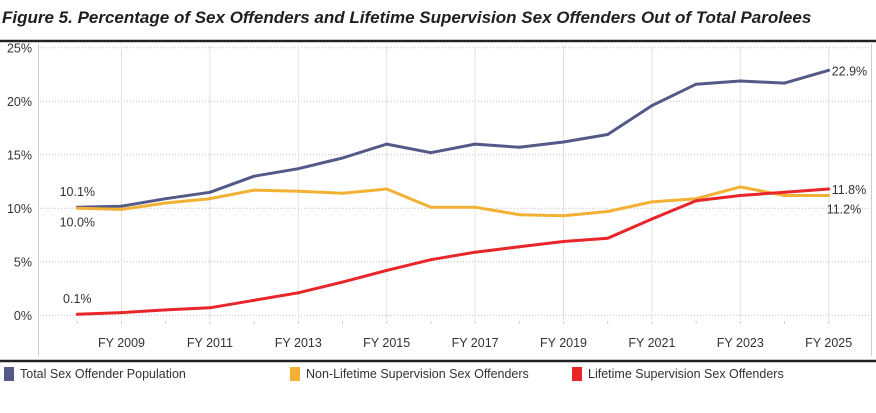 This screenshot has width=876, height=413. What do you see at coordinates (828, 343) in the screenshot?
I see `x-tick-label: FY 2025` at bounding box center [828, 343].